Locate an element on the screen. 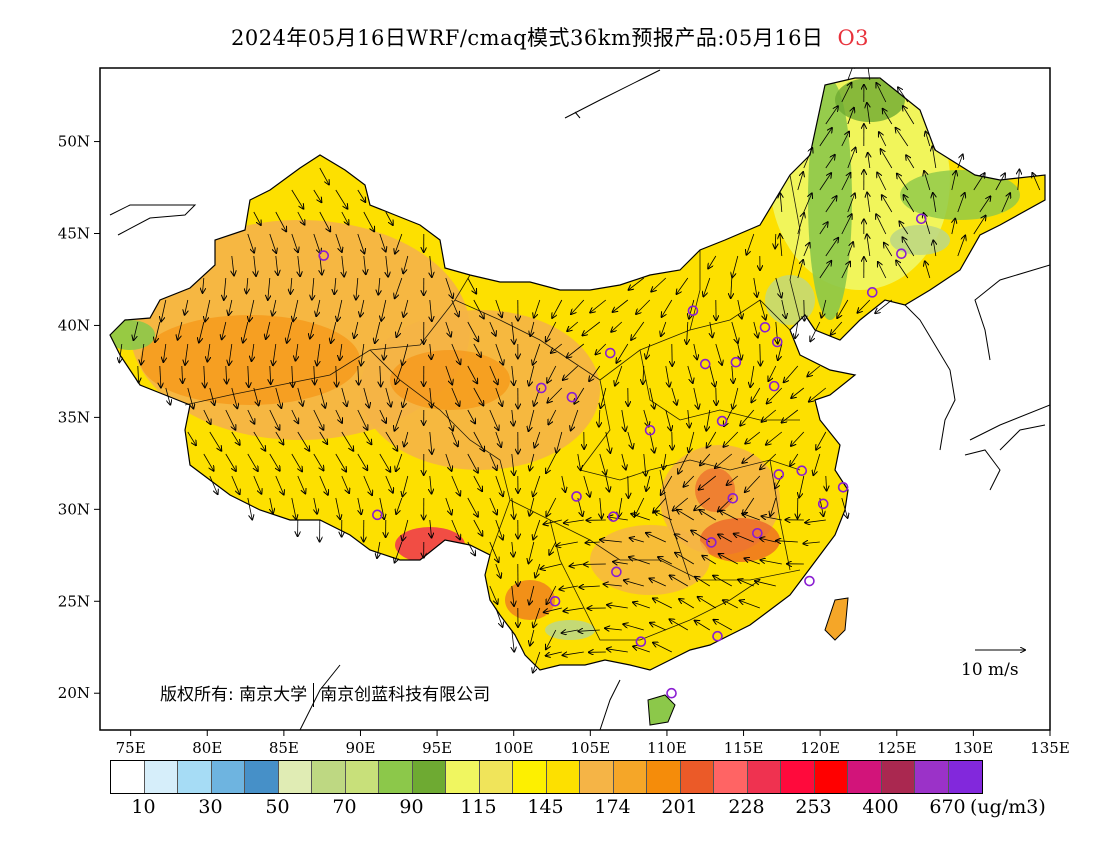 This screenshot has height=850, width=1100. colorbar-tick-label: 400 is located at coordinates (880, 807).